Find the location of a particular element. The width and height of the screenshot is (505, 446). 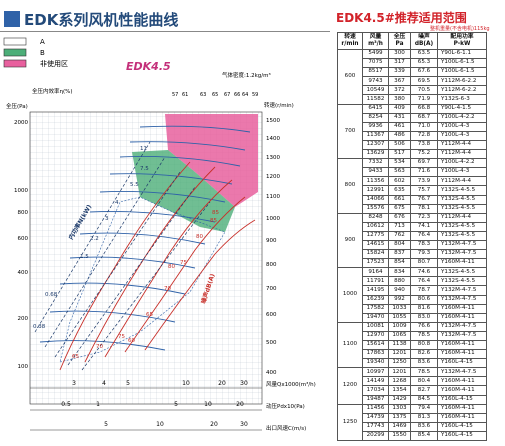

legend-swatch-unused is located at coordinates (15, 63).